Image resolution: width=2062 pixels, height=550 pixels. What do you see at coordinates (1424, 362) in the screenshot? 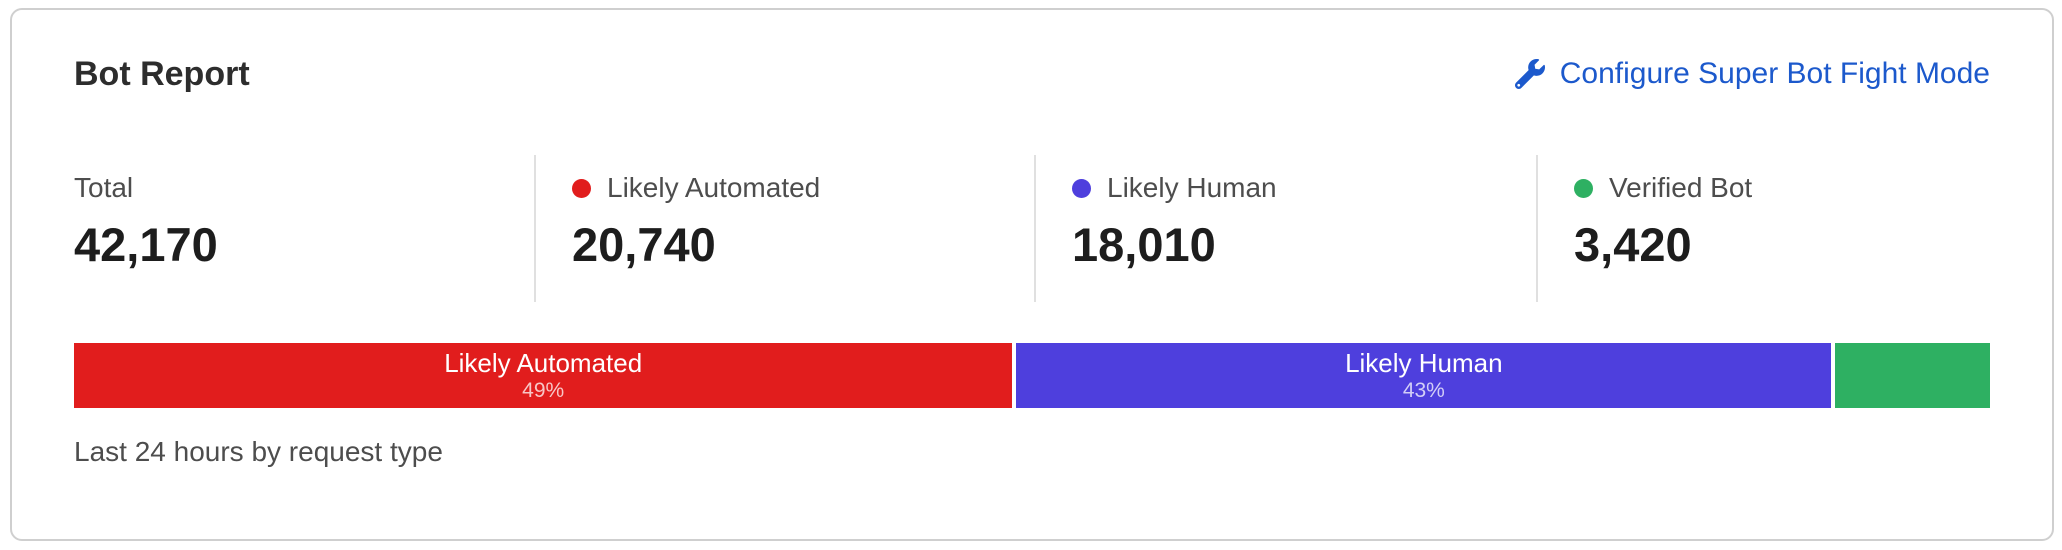
I see `bar-segment-label: Likely Human` at bounding box center [1424, 362].